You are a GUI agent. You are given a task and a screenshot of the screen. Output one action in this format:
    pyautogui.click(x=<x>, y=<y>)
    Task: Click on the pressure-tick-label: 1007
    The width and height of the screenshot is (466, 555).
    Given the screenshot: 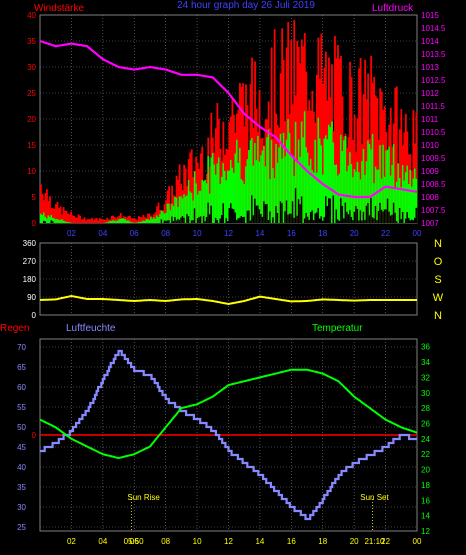 What is the action you would take?
    pyautogui.click(x=430, y=223)
    